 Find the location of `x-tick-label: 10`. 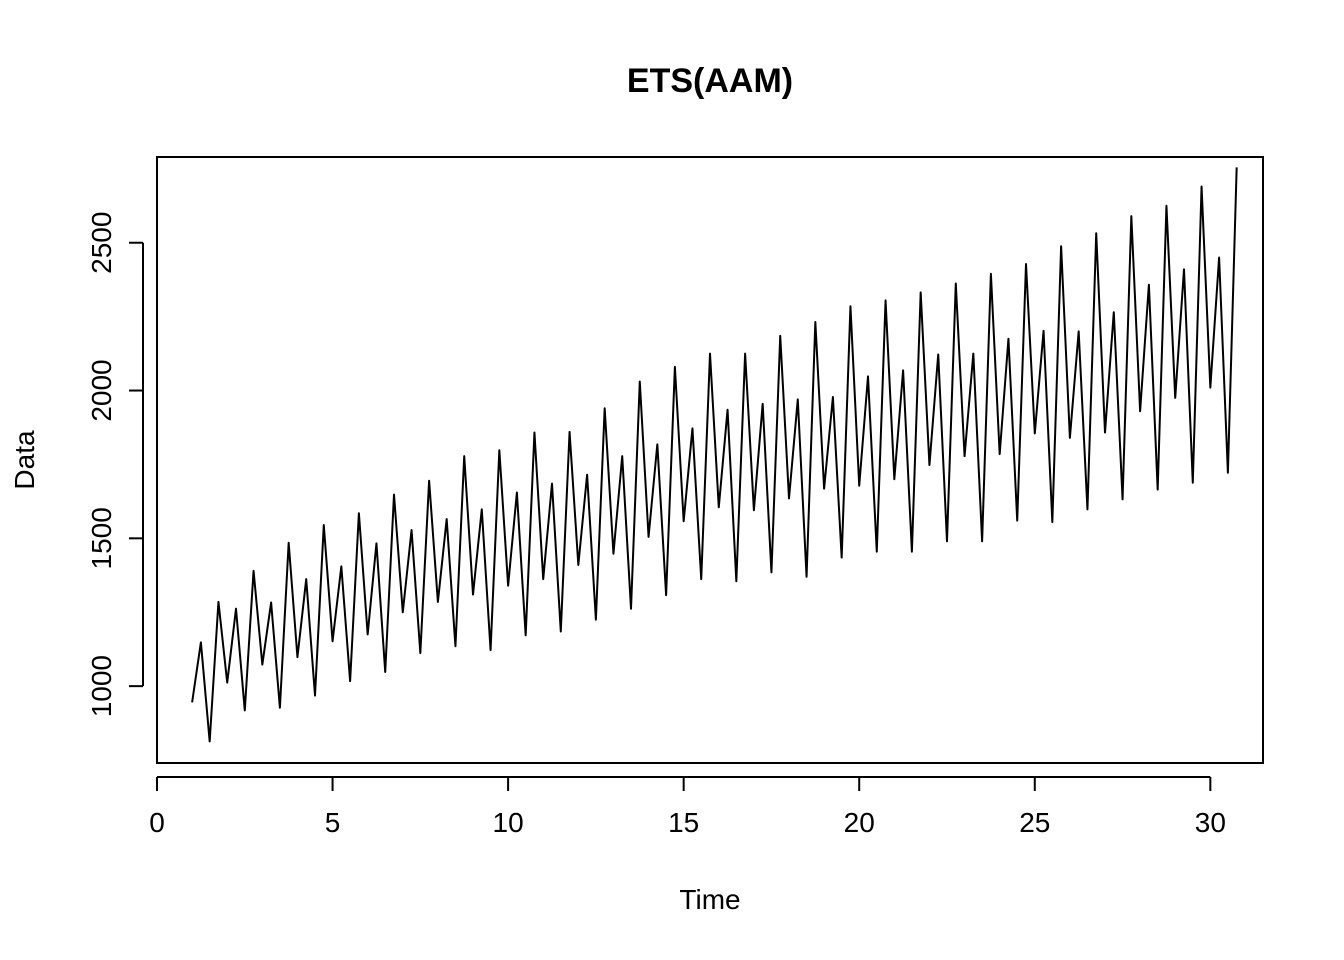

x-tick-label: 10 is located at coordinates (508, 822).